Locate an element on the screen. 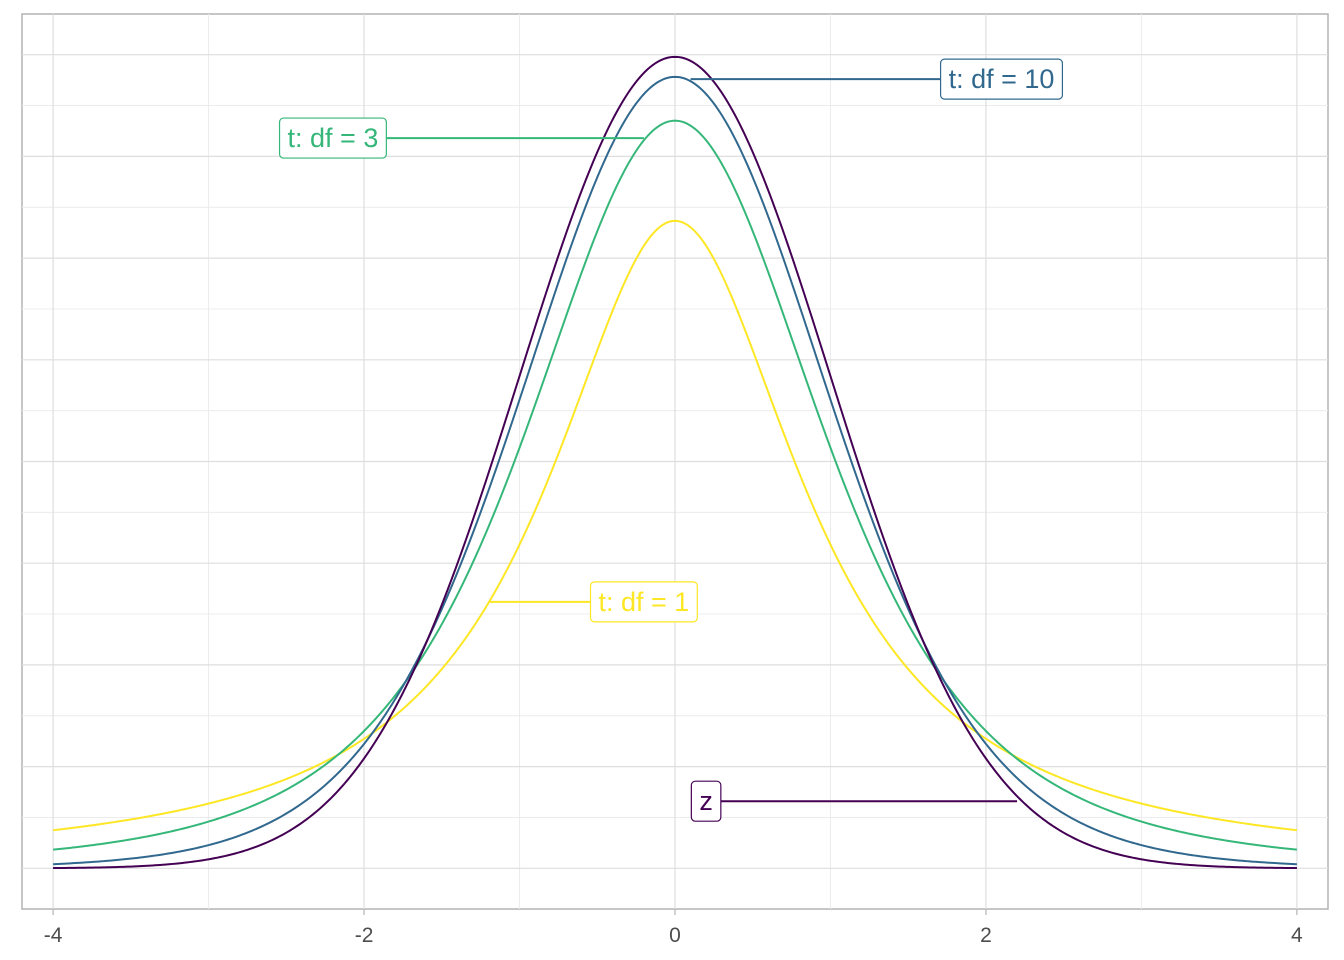 The width and height of the screenshot is (1344, 960). x-tick-label: -2 is located at coordinates (364, 935).